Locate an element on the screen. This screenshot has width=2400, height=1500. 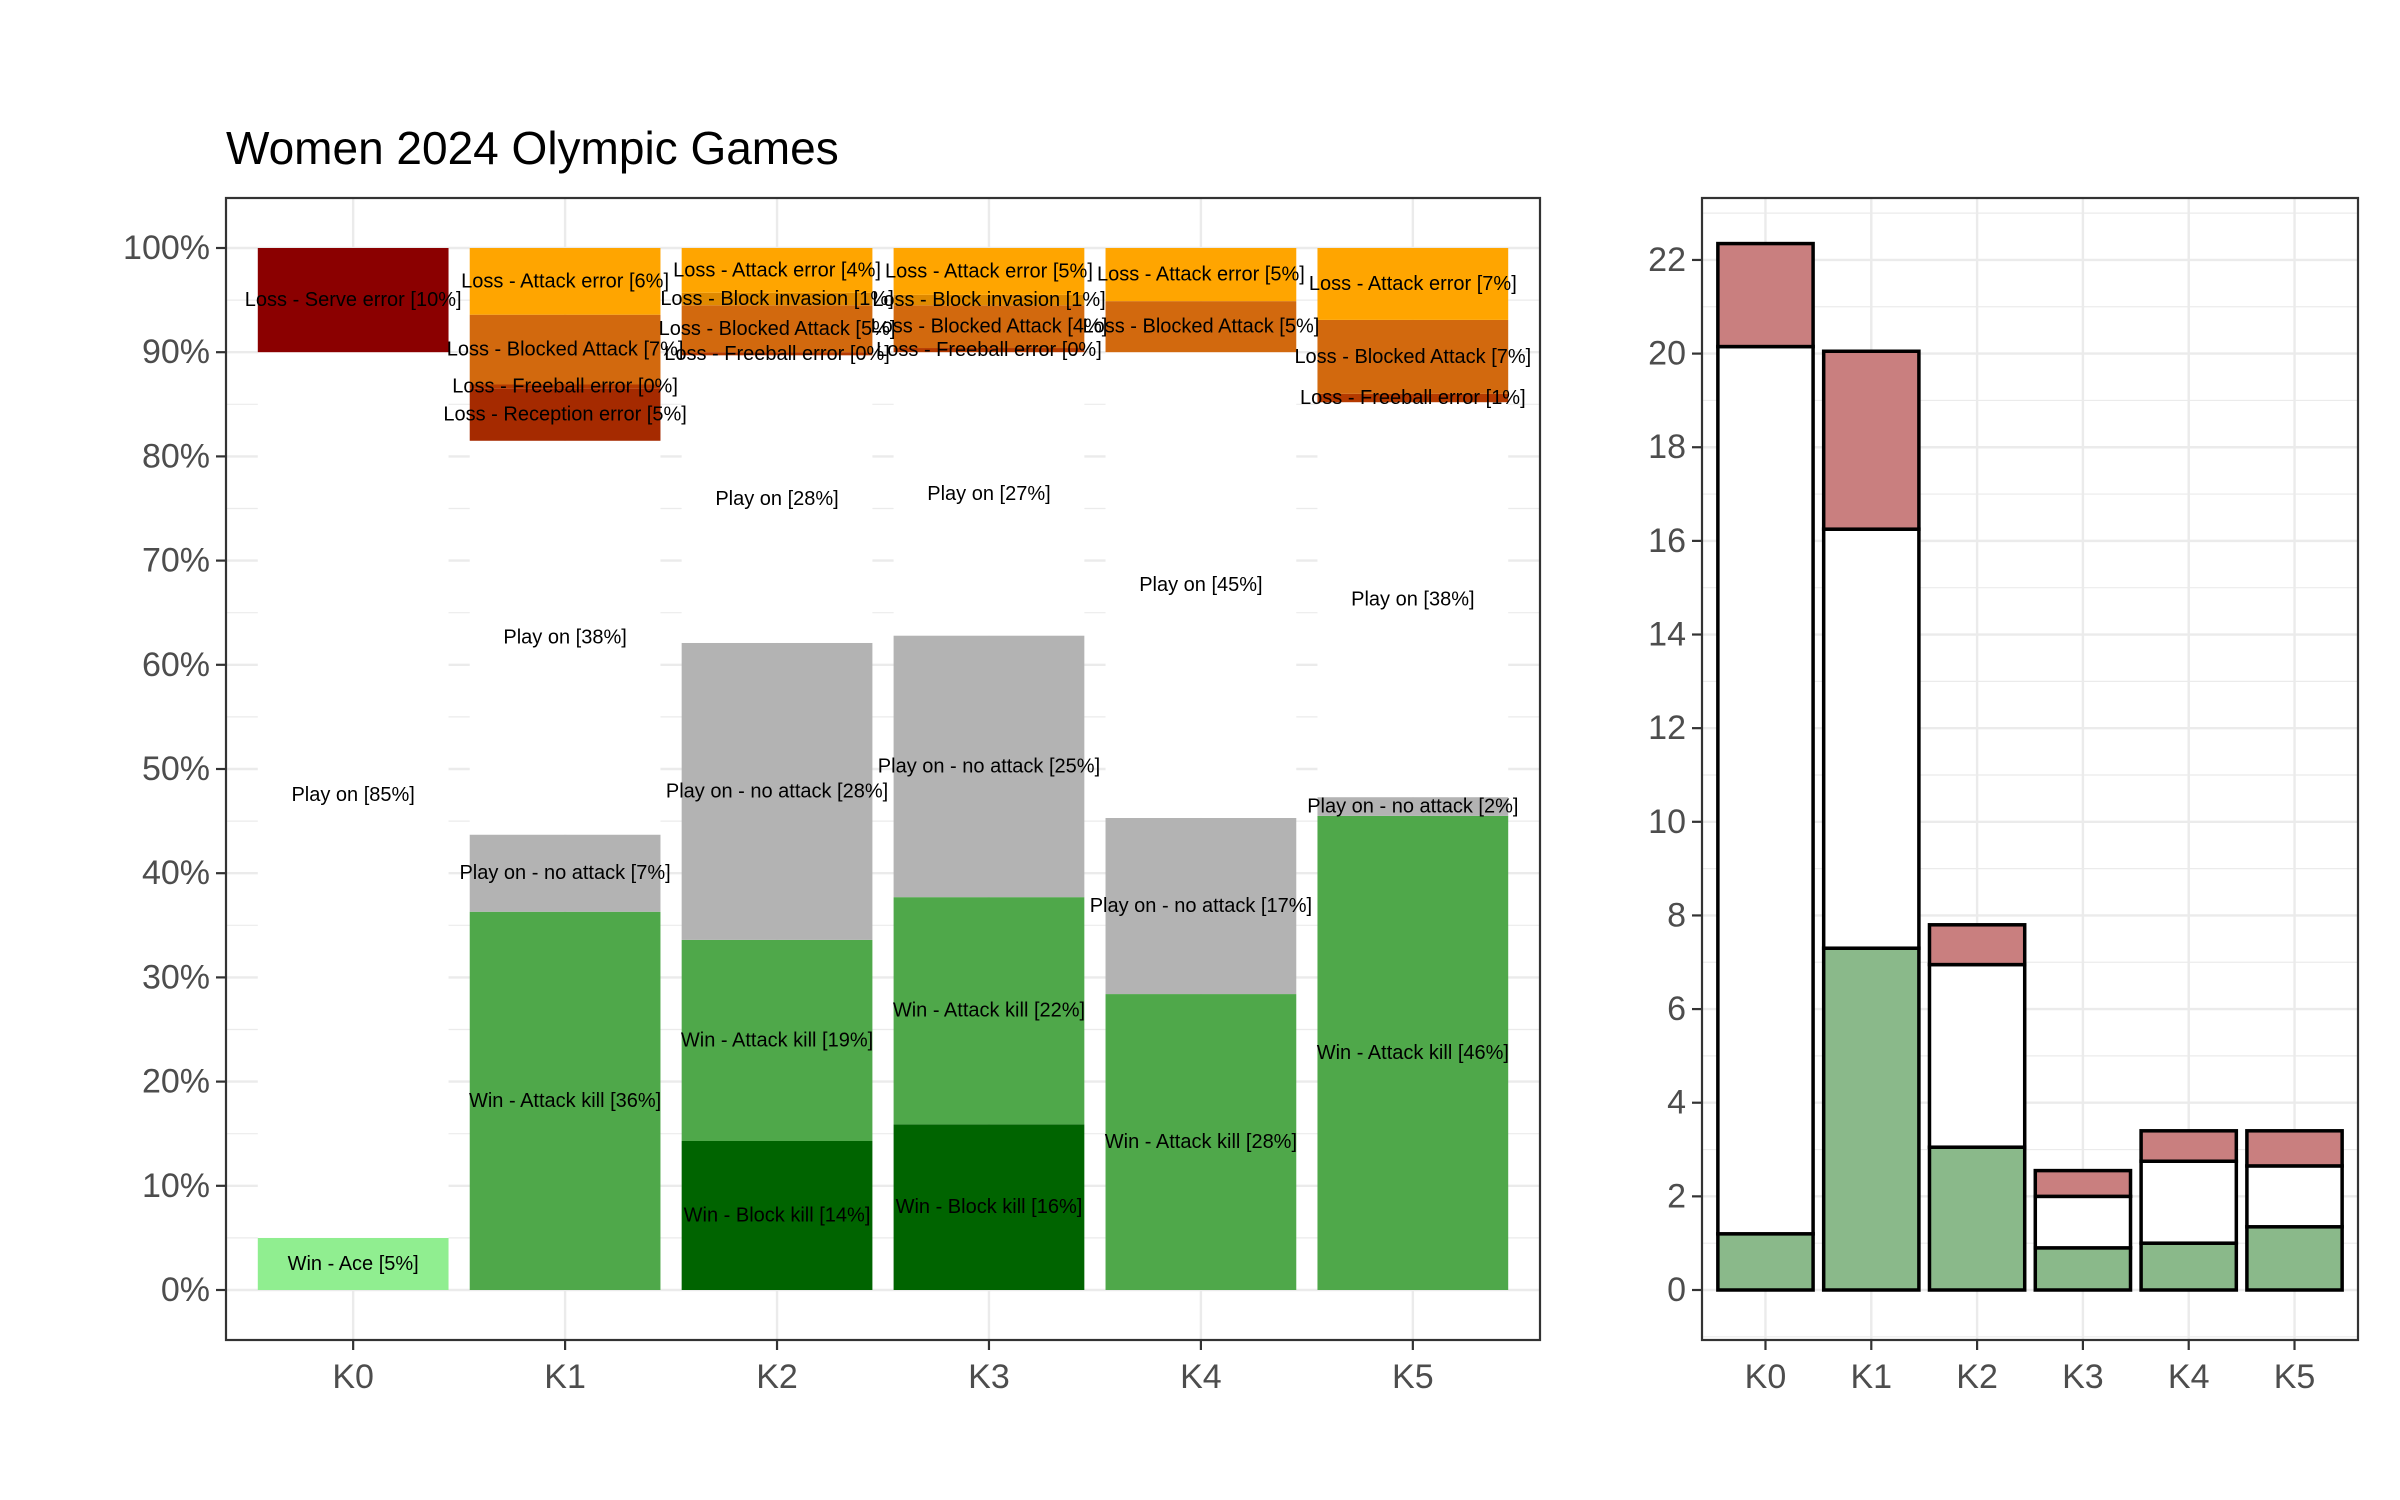
segment-label: Play on [45%] is located at coordinates (1200, 585).